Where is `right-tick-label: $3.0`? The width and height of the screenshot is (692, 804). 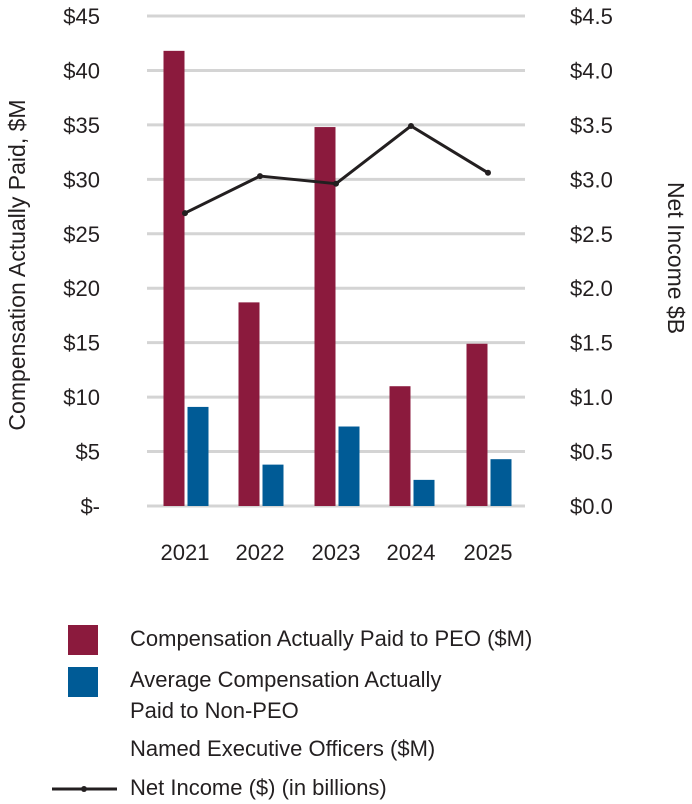
right-tick-label: $3.0 is located at coordinates (591, 179).